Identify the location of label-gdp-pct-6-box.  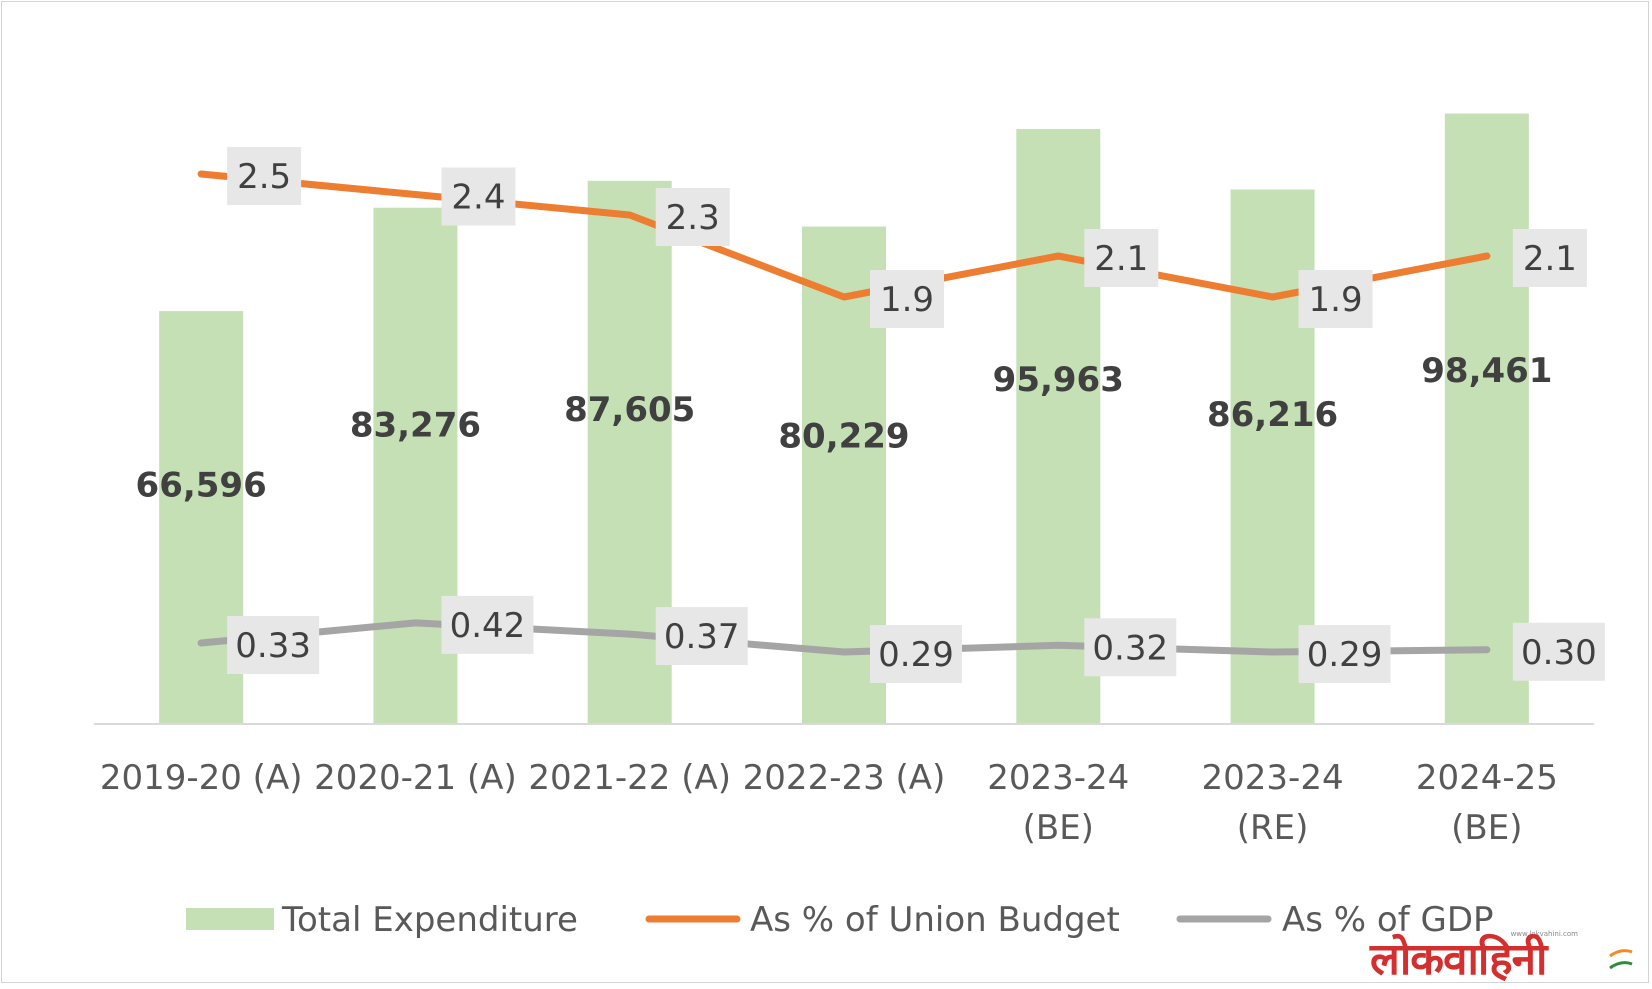
(1558, 651).